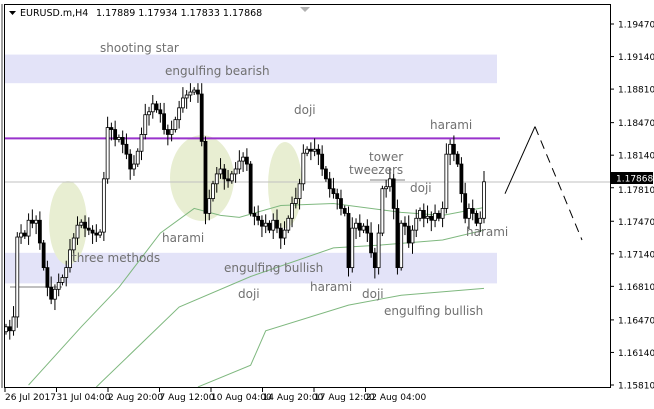 This screenshot has width=654, height=409. Describe the element at coordinates (139, 48) in the screenshot. I see `label-shooting-star: shooting star` at that location.